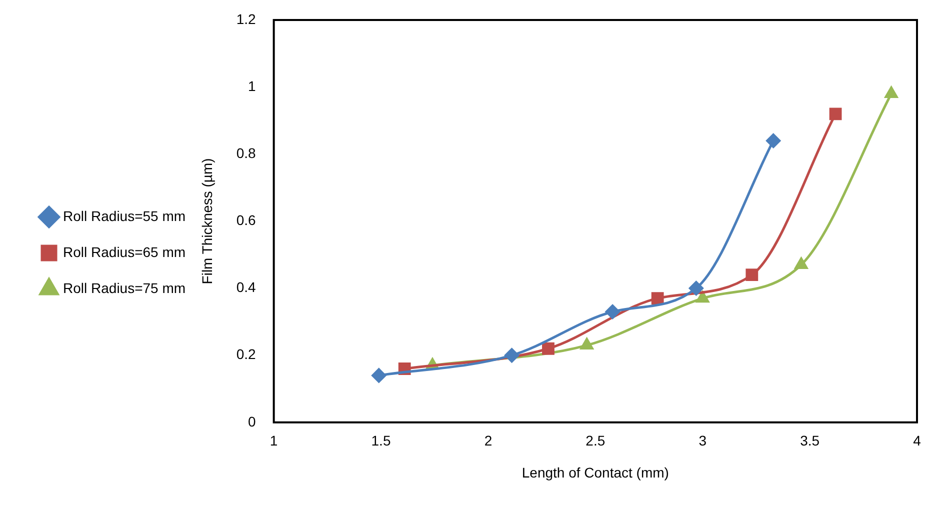 This screenshot has height=506, width=933. What do you see at coordinates (206, 221) in the screenshot?
I see `y-axis-title: Film Thickness (µm)` at bounding box center [206, 221].